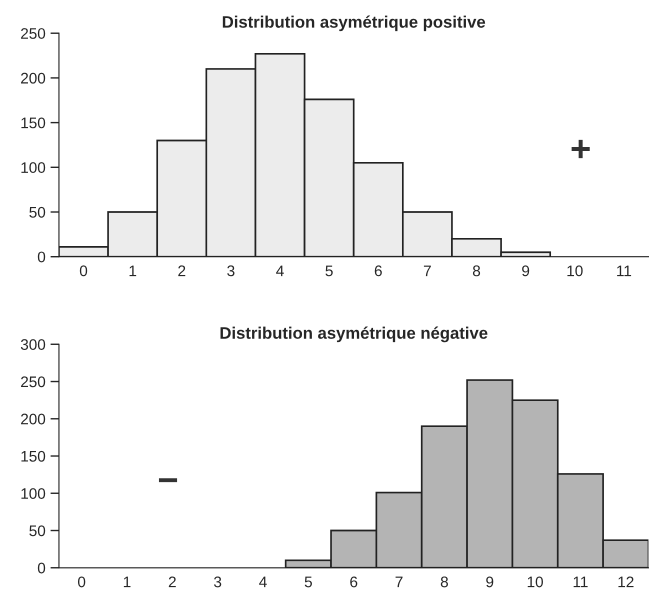 The height and width of the screenshot is (604, 655). I want to click on chart-title: Distribution asymétrique positive, so click(354, 23).